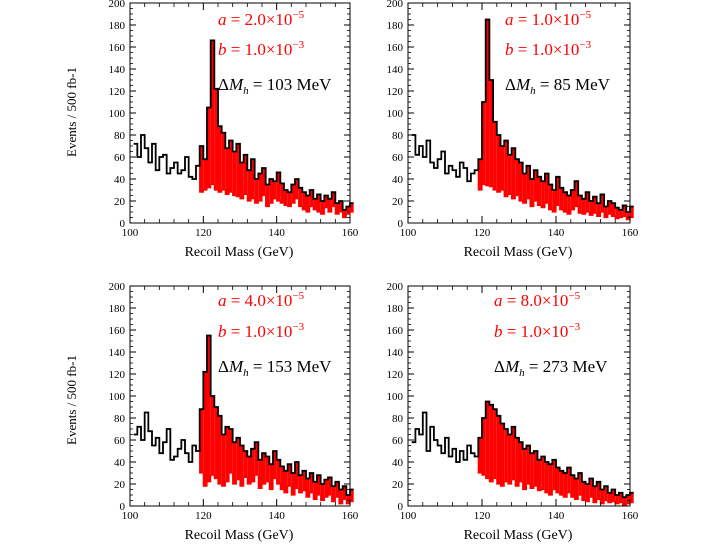 This screenshot has width=705, height=545. What do you see at coordinates (117, 5) in the screenshot?
I see `y-tick-label: 200` at bounding box center [117, 5].